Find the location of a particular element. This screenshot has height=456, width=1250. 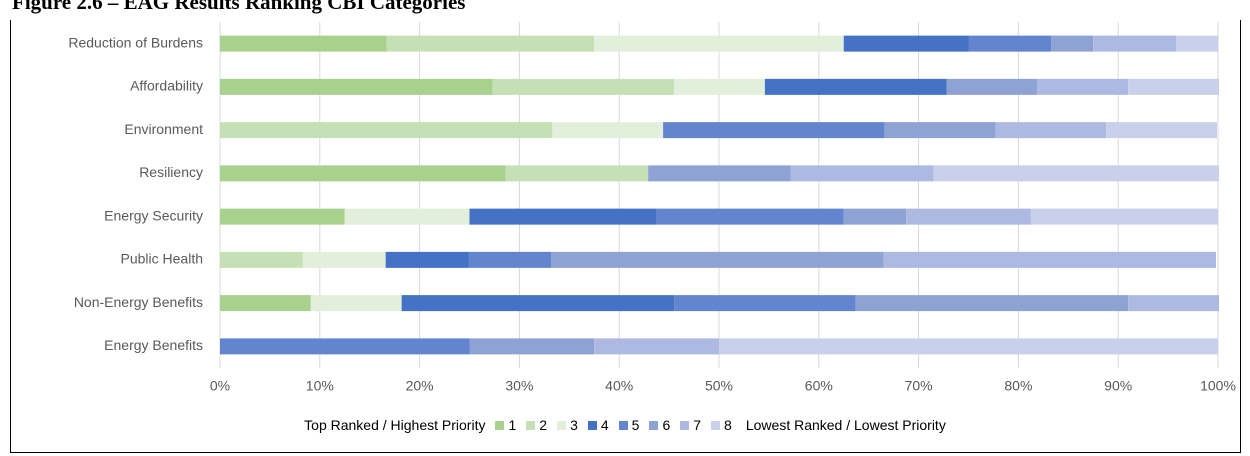

legend-item: 3 is located at coordinates (565, 425).